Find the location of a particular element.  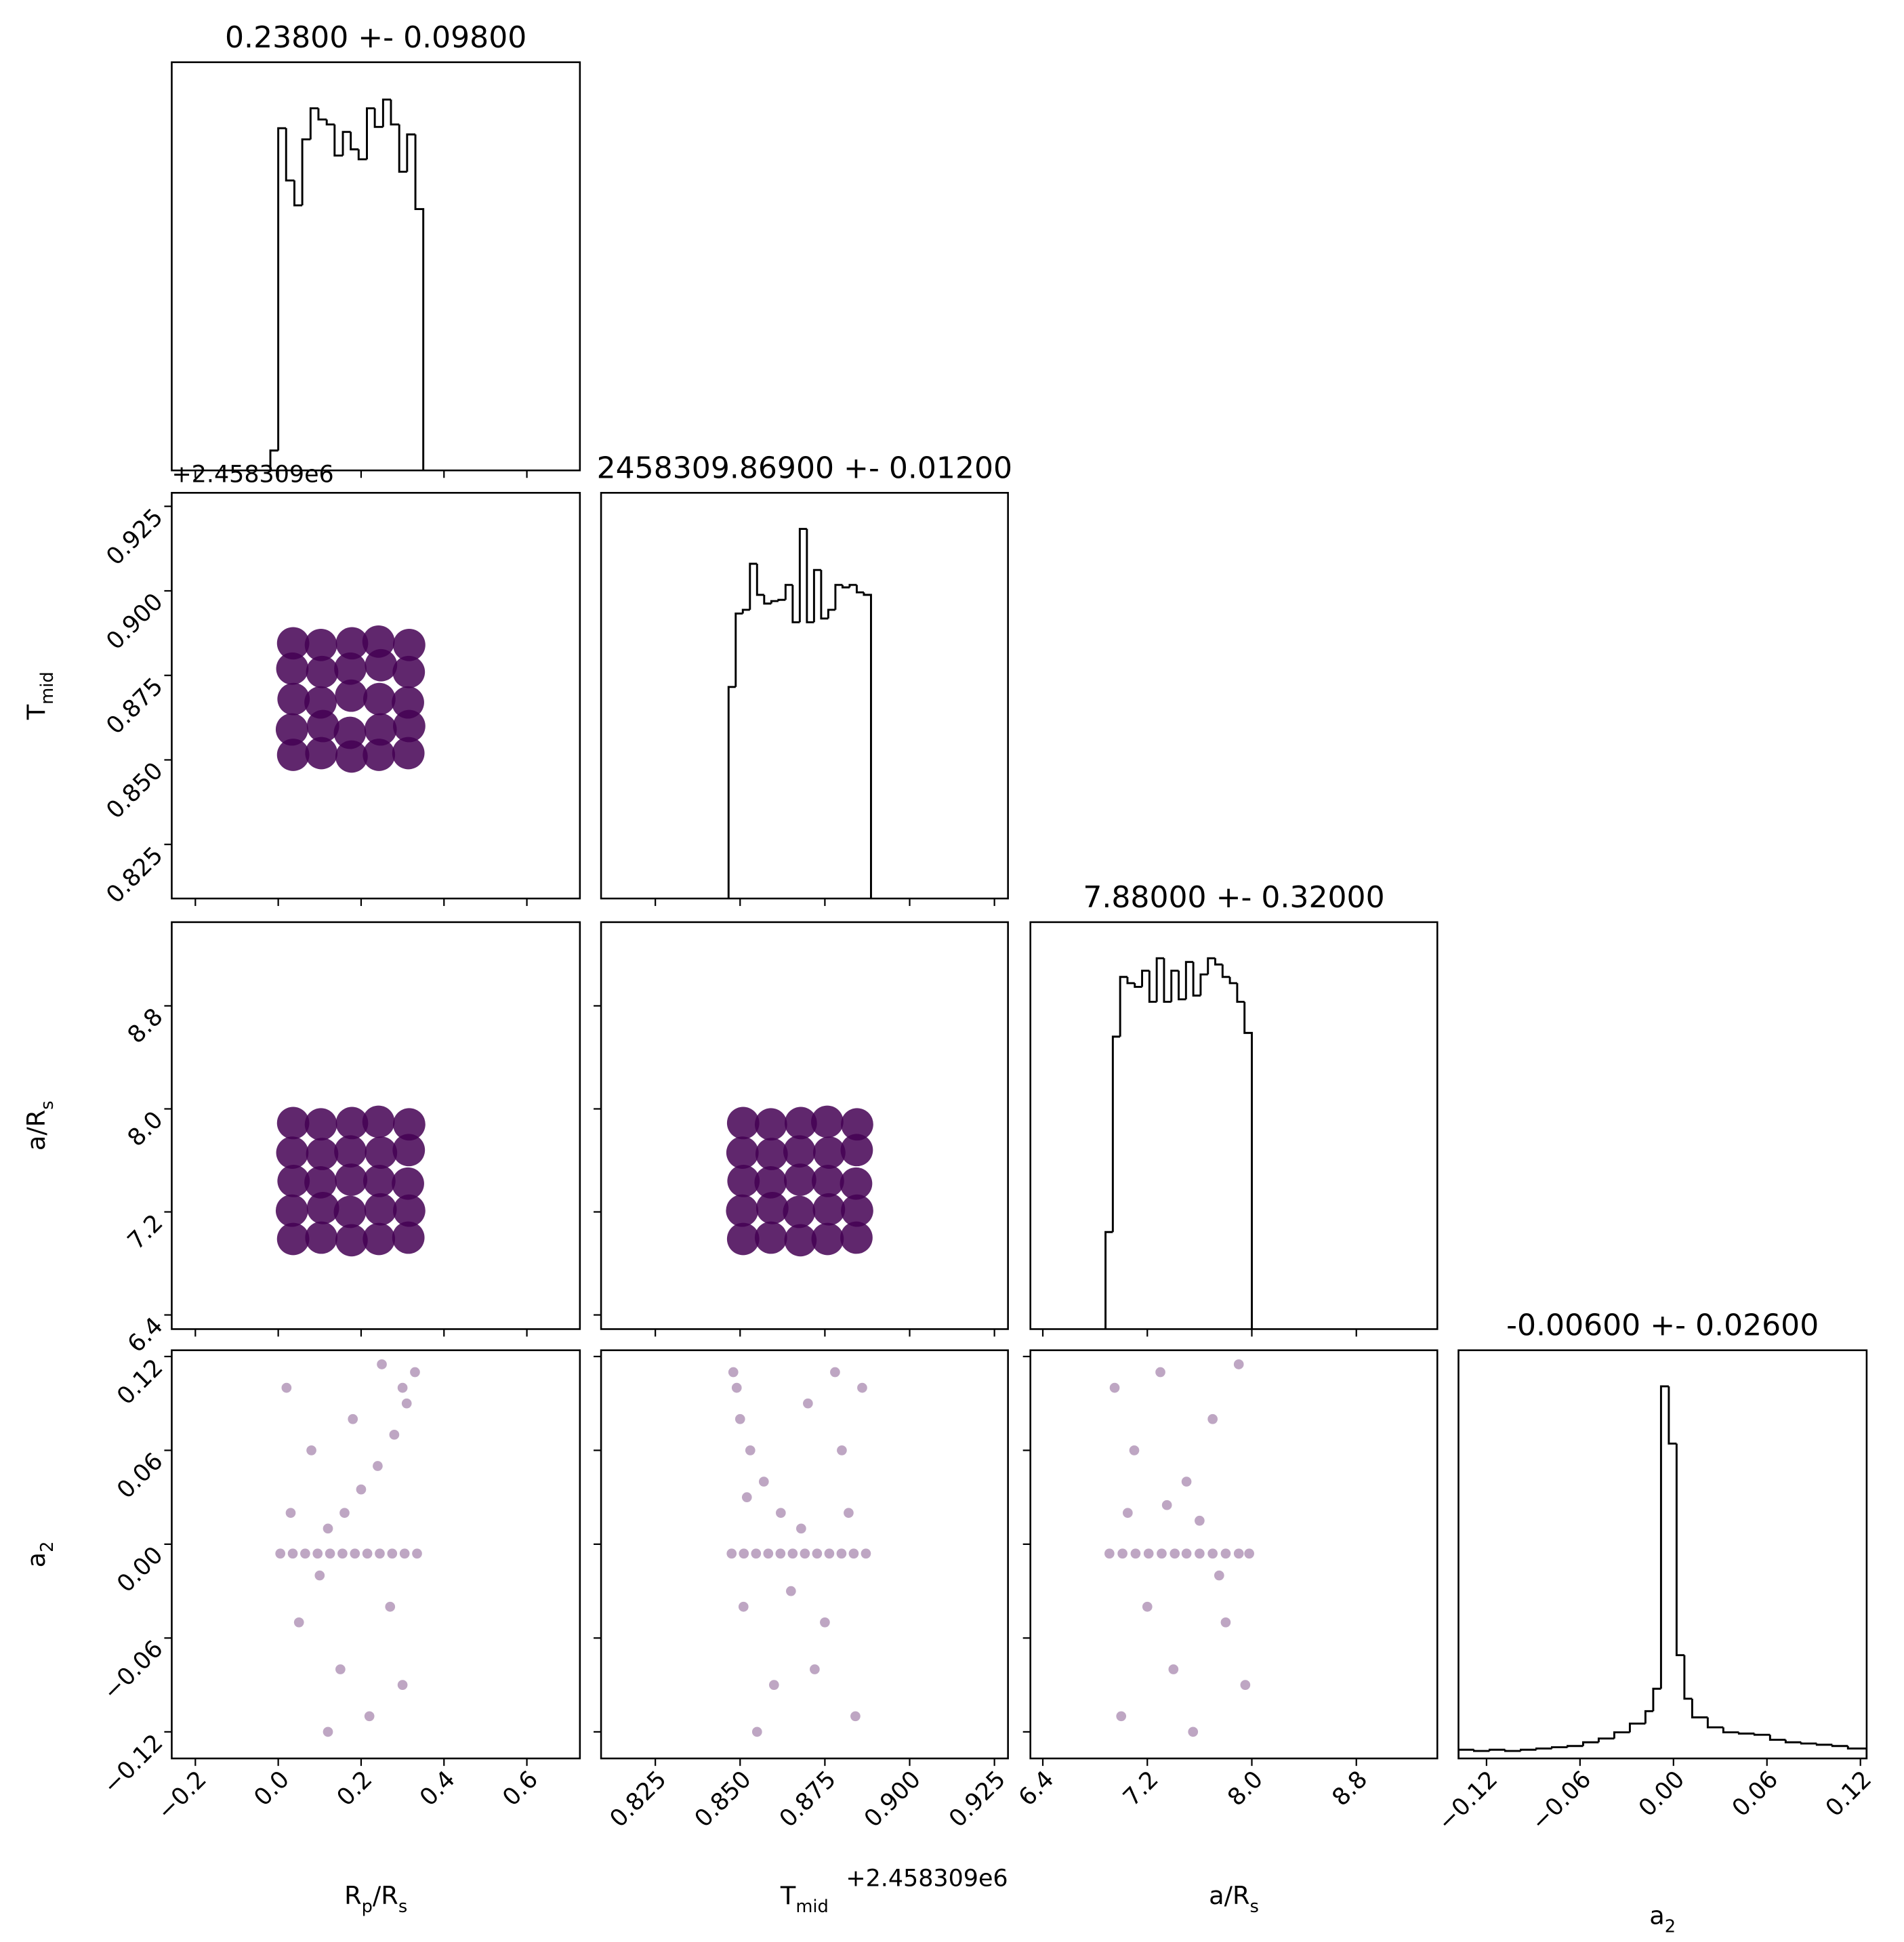

label-part: a/R is located at coordinates (36, 1130).